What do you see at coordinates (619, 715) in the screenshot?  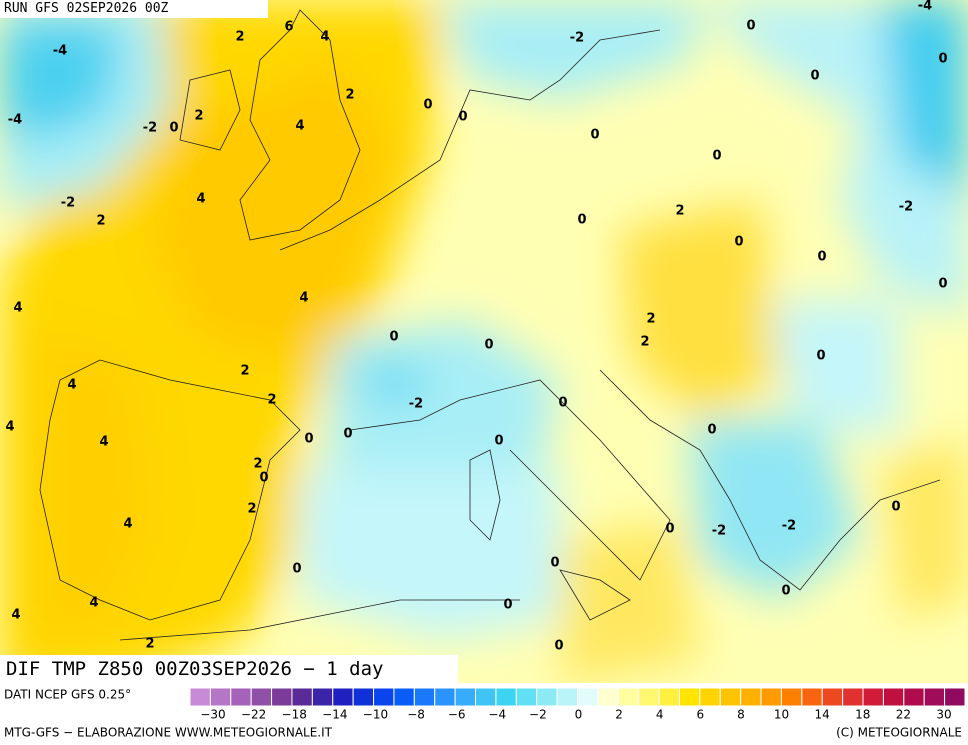 I see `legend-label: 2` at bounding box center [619, 715].